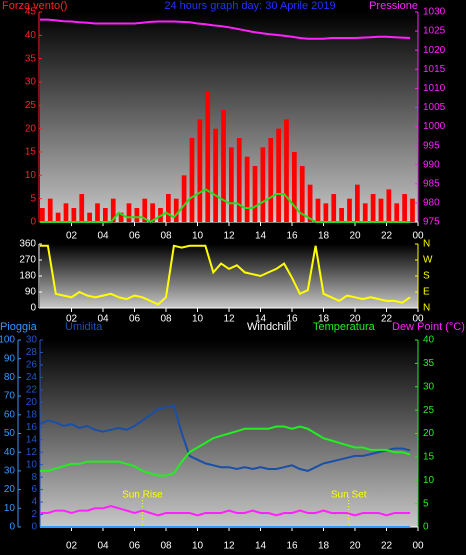 The width and height of the screenshot is (466, 555). I want to click on y-tick-label: 50, so click(10, 433).